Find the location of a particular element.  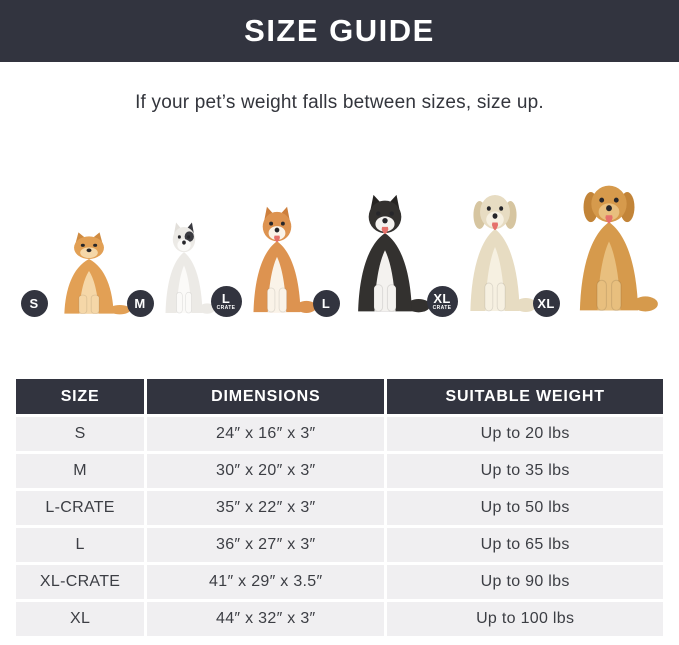

size-badge-label: M is located at coordinates (140, 303).